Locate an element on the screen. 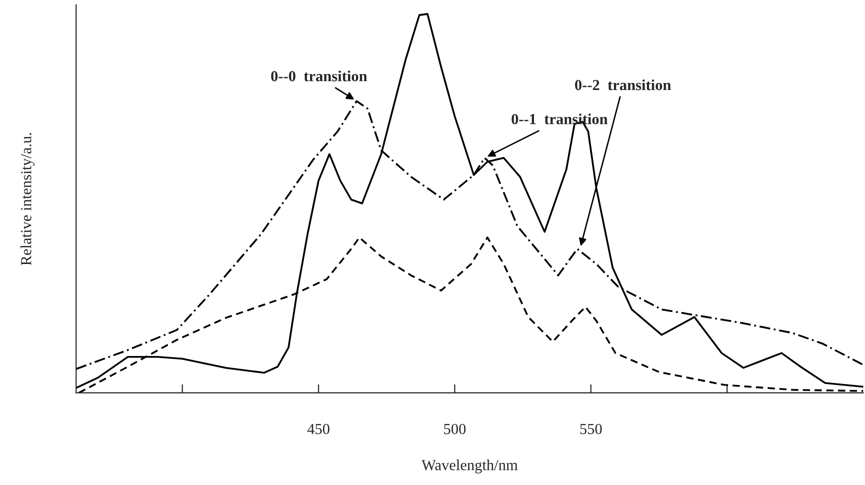  x-tick-label: 500 is located at coordinates (455, 429).